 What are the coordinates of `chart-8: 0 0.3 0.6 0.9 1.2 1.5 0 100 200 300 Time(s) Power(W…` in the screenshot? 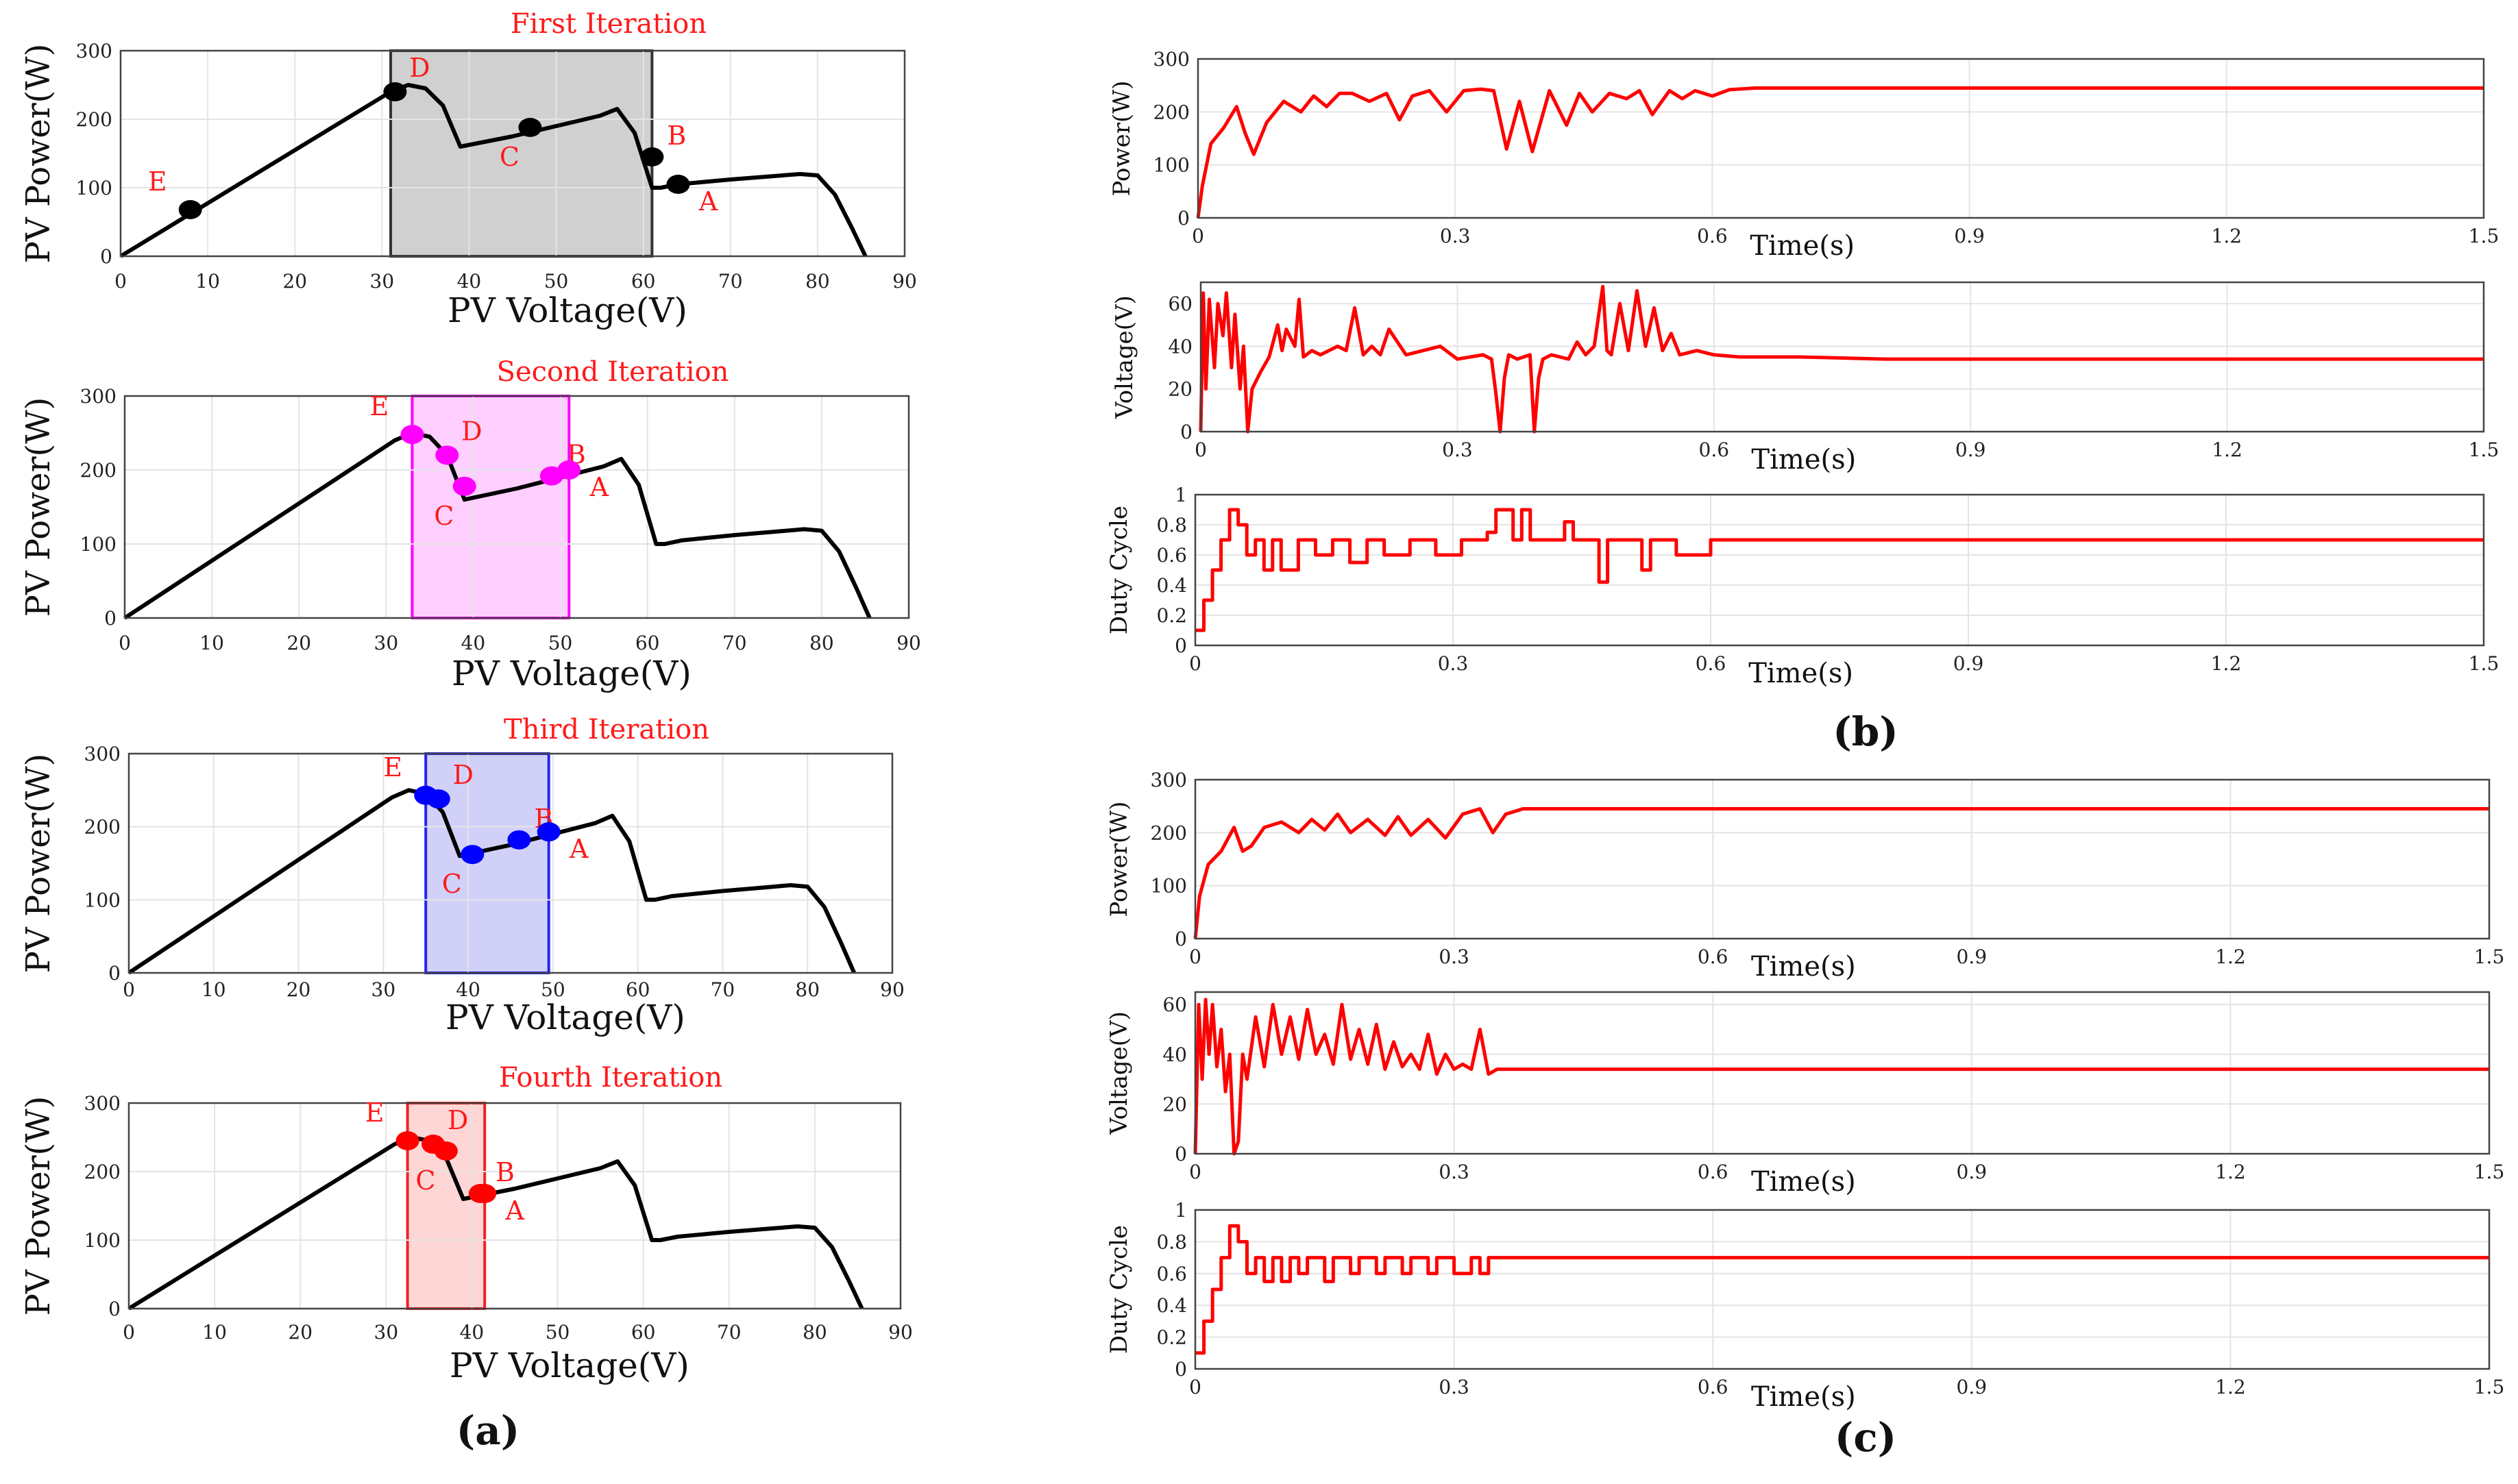 It's located at (1805, 875).